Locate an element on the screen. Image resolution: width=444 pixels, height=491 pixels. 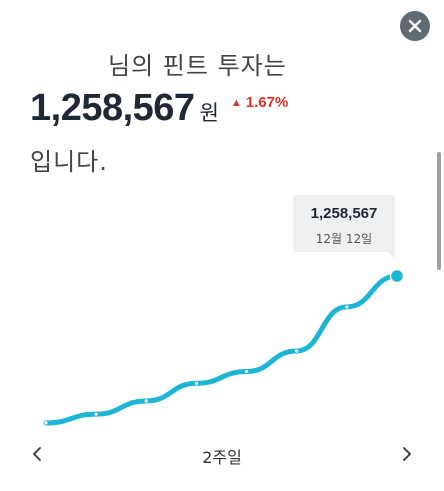
close-button is located at coordinates (415, 26).